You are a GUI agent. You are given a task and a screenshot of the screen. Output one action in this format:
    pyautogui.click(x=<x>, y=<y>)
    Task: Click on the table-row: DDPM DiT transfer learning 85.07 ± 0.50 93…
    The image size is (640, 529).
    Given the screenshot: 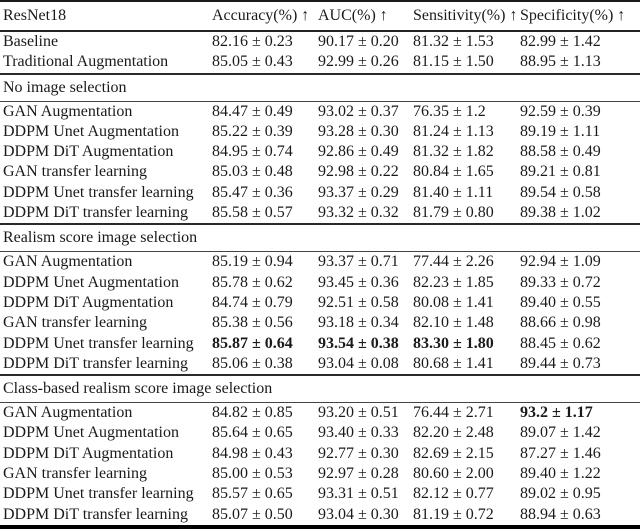 What is the action you would take?
    pyautogui.click(x=320, y=516)
    